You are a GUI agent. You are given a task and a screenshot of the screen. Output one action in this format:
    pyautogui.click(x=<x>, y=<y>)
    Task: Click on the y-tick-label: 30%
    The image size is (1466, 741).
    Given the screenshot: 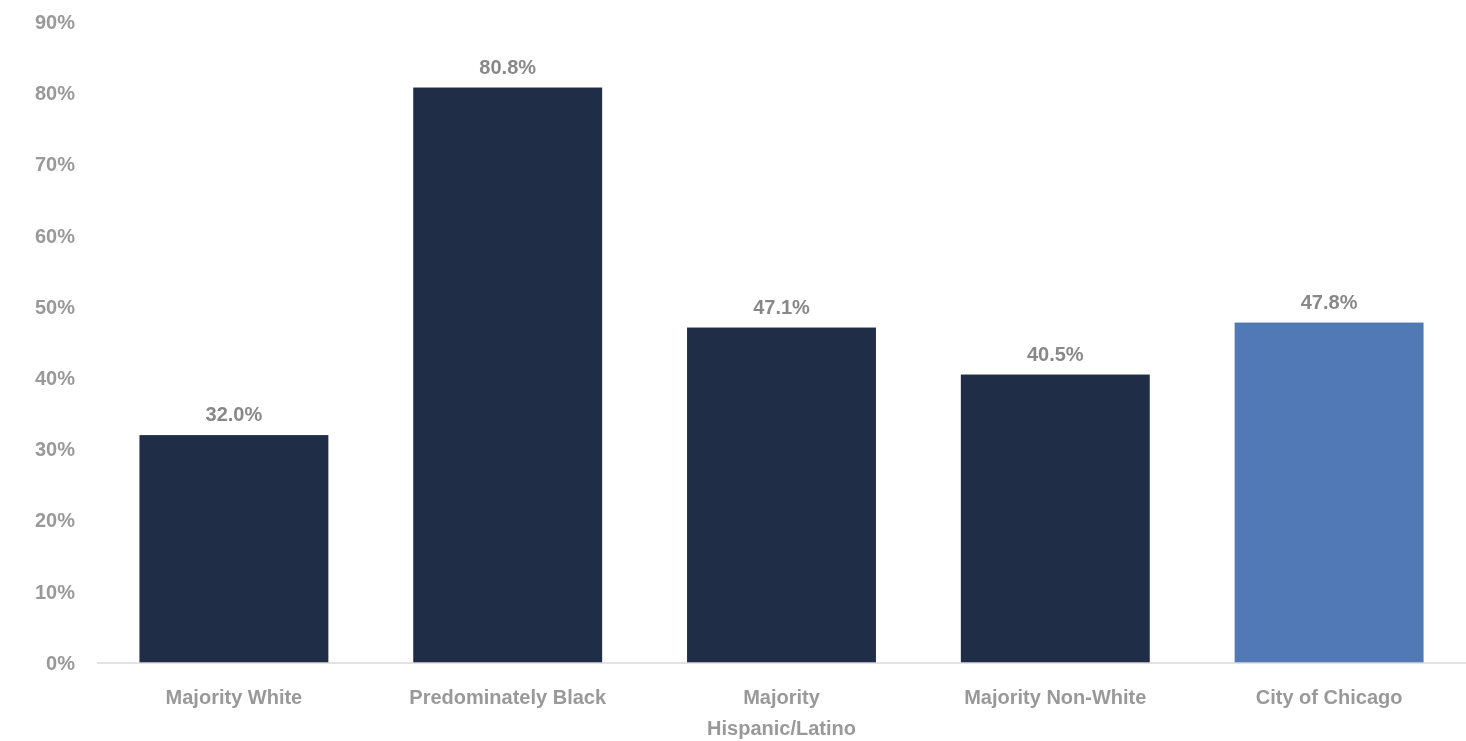 What is the action you would take?
    pyautogui.click(x=55, y=449)
    